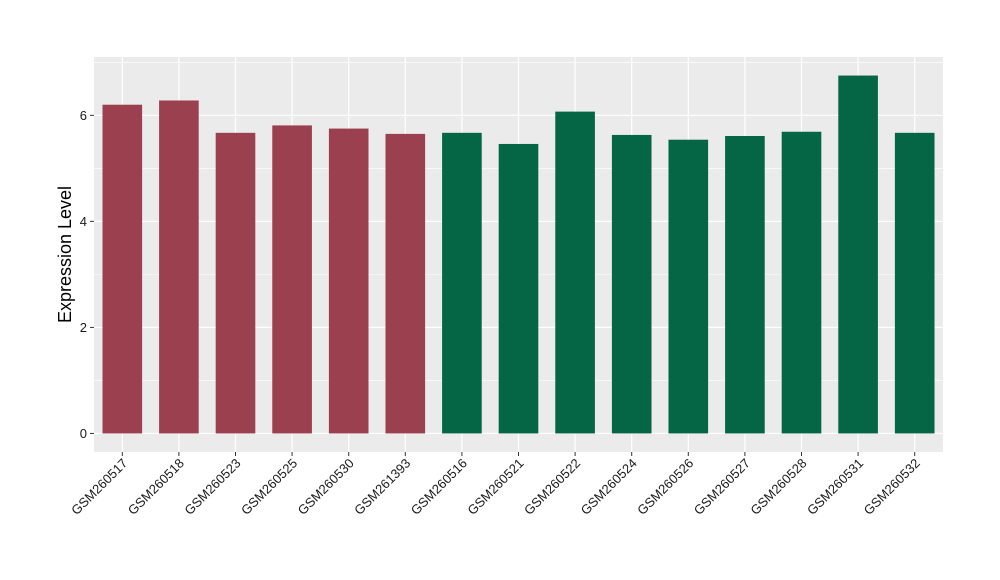  What do you see at coordinates (83, 115) in the screenshot?
I see `y-tick-label: 6` at bounding box center [83, 115].